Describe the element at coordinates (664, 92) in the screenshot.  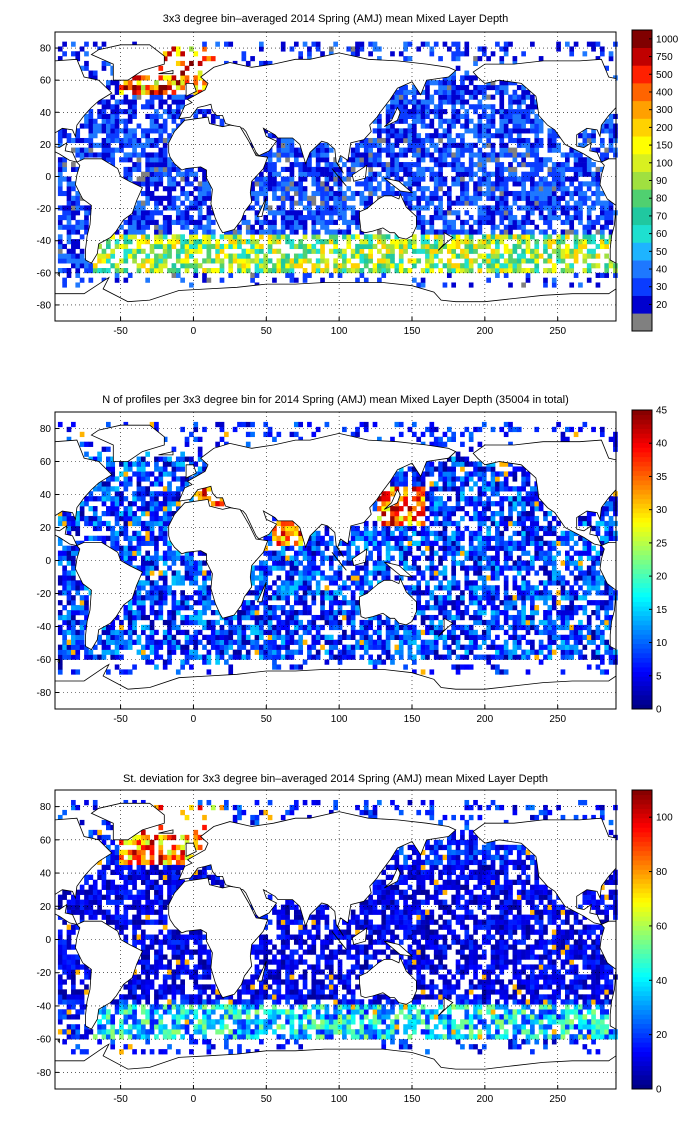
I see `colorbar-tick-label: 400` at that location.